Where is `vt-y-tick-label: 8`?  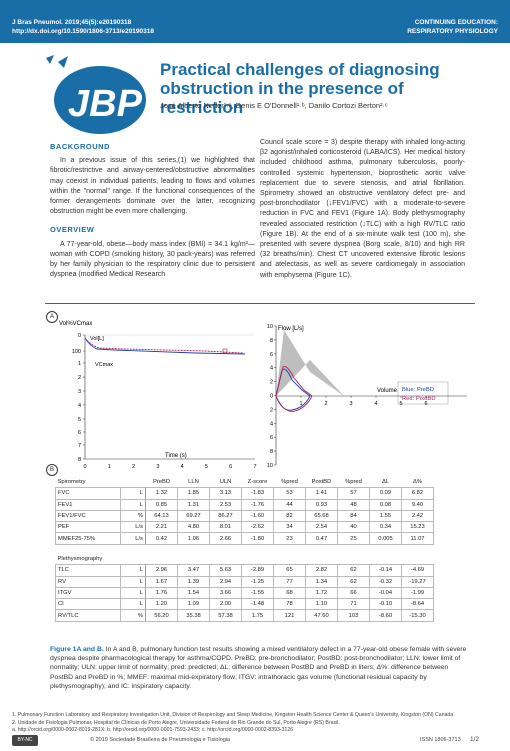 vt-y-tick-label: 8 is located at coordinates (79, 460).